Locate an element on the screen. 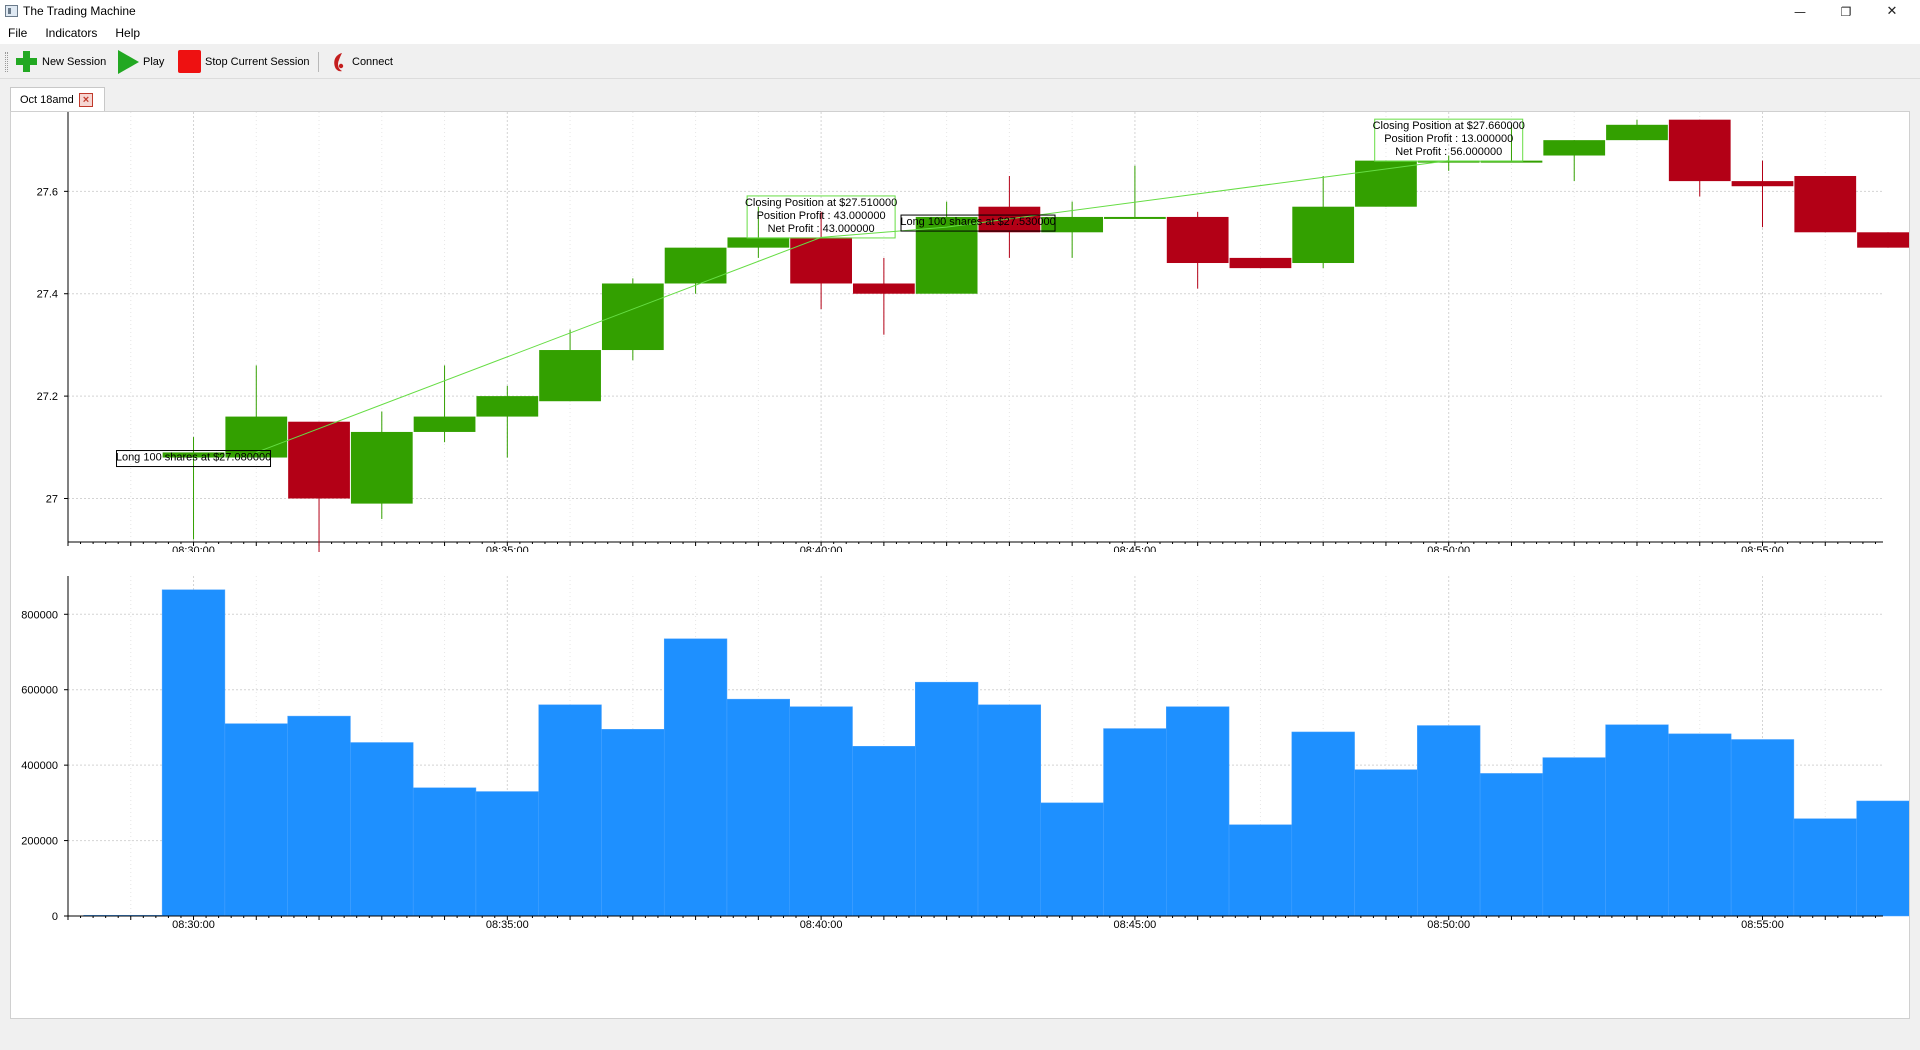  tab-close-icon: × is located at coordinates (86, 100).